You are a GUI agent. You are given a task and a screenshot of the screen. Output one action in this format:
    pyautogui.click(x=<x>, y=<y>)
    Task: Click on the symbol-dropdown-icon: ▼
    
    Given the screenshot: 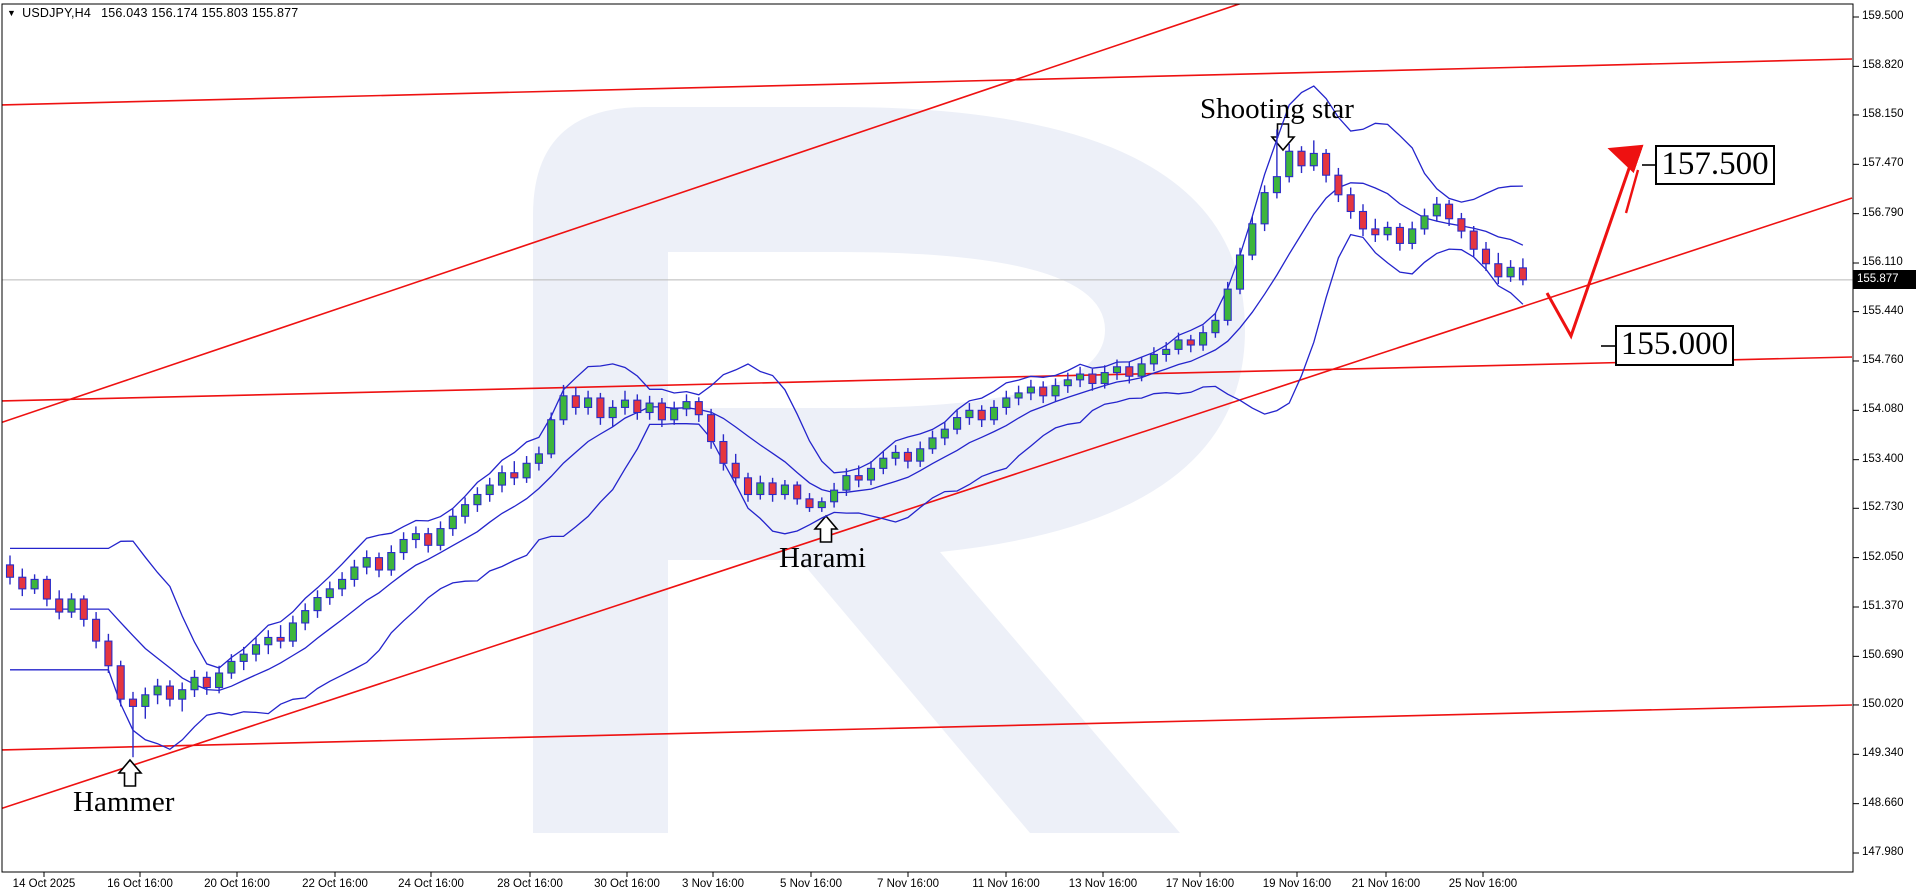 What is the action you would take?
    pyautogui.click(x=12, y=13)
    